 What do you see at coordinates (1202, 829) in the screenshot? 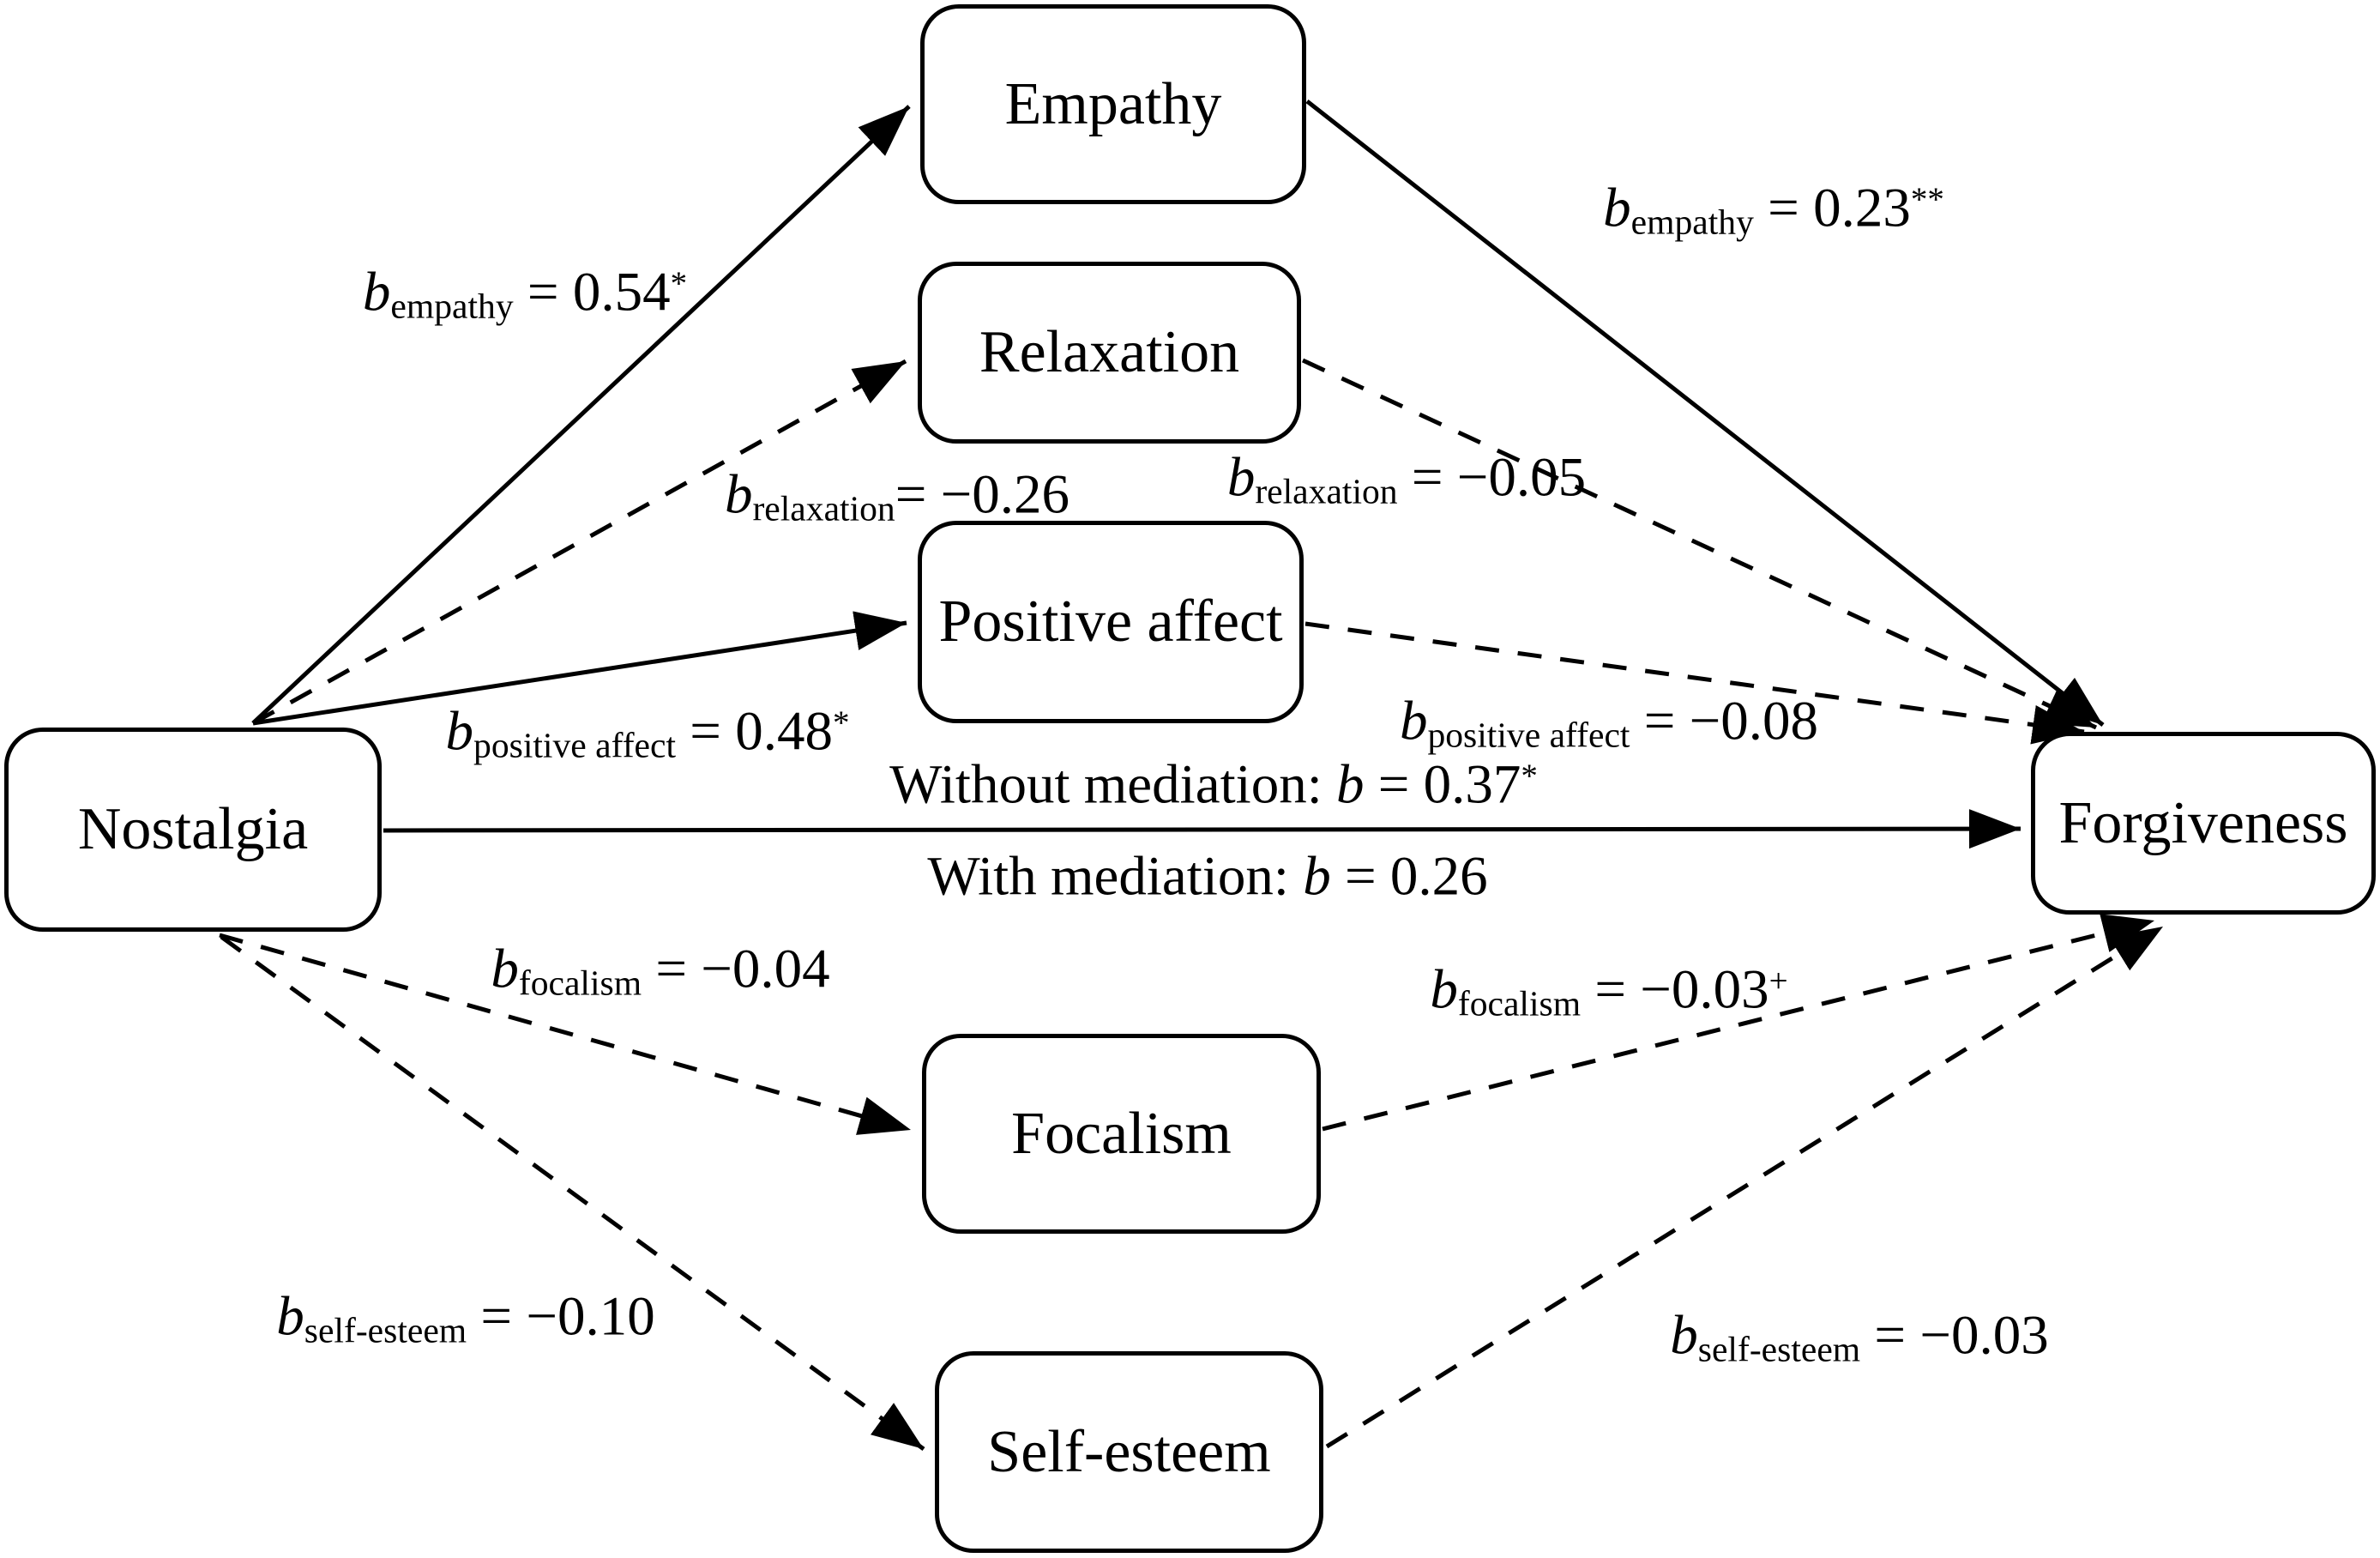
I see `arrow-nostalgia-forgiveness-direct` at bounding box center [1202, 829].